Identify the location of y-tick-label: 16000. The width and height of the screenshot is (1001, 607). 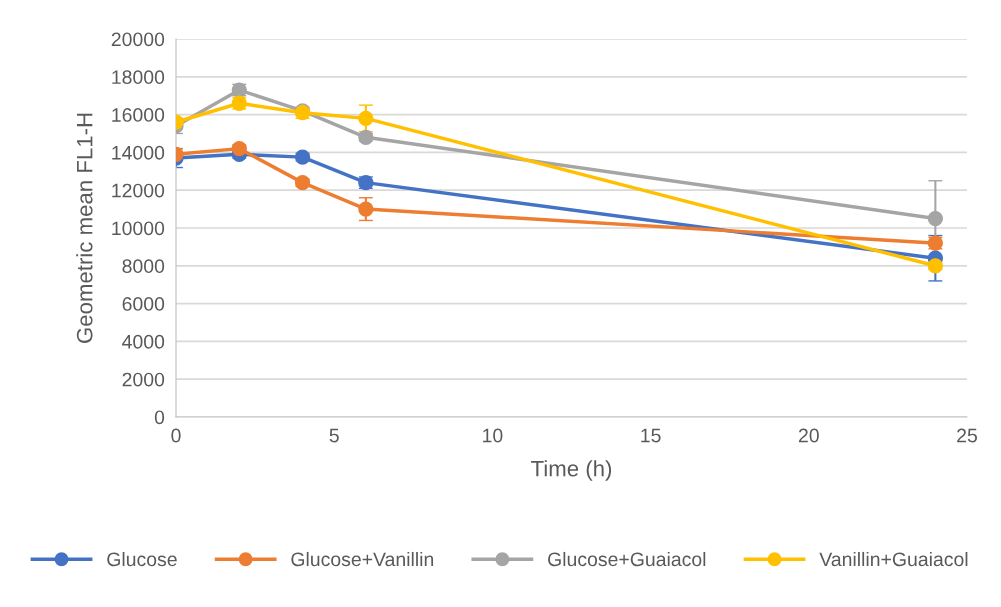
(138, 115).